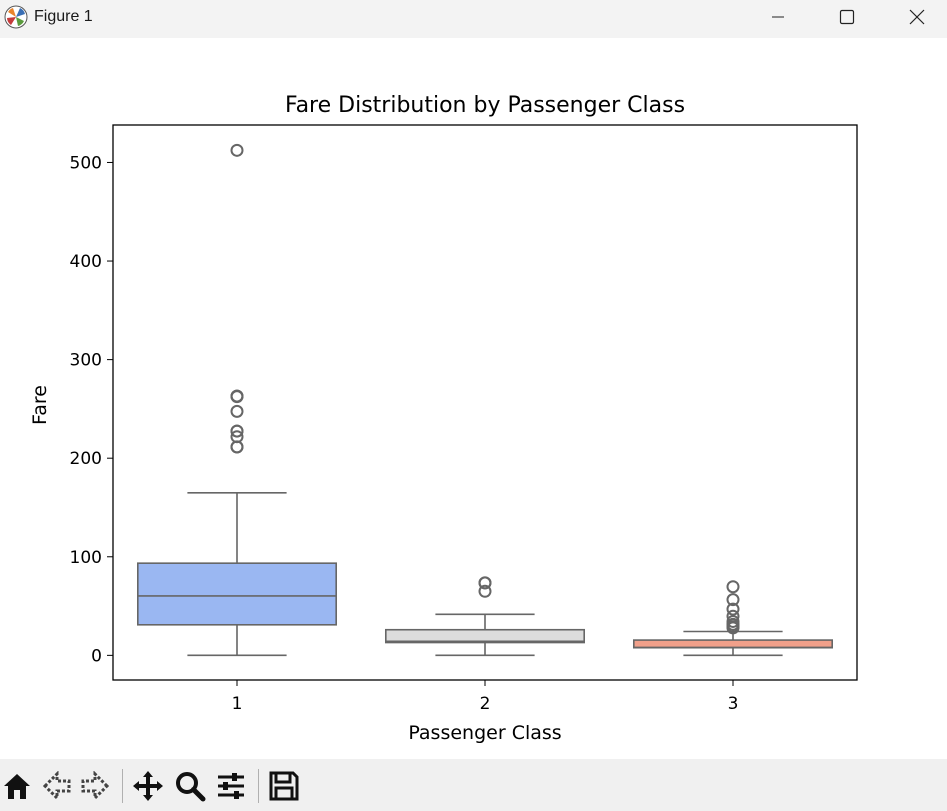 The image size is (947, 811). What do you see at coordinates (733, 704) in the screenshot?
I see `x-tick-label: 3` at bounding box center [733, 704].